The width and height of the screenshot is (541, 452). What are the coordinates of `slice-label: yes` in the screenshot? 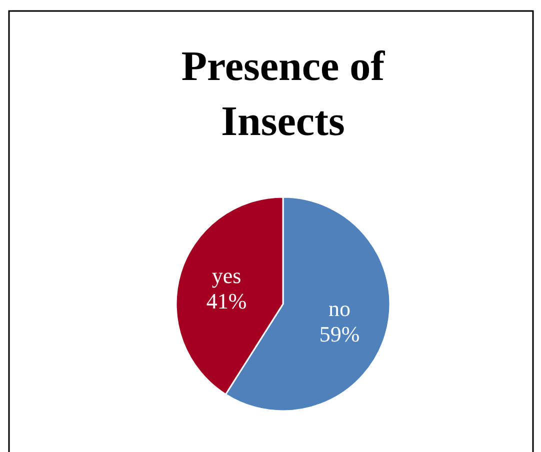 It's located at (227, 275).